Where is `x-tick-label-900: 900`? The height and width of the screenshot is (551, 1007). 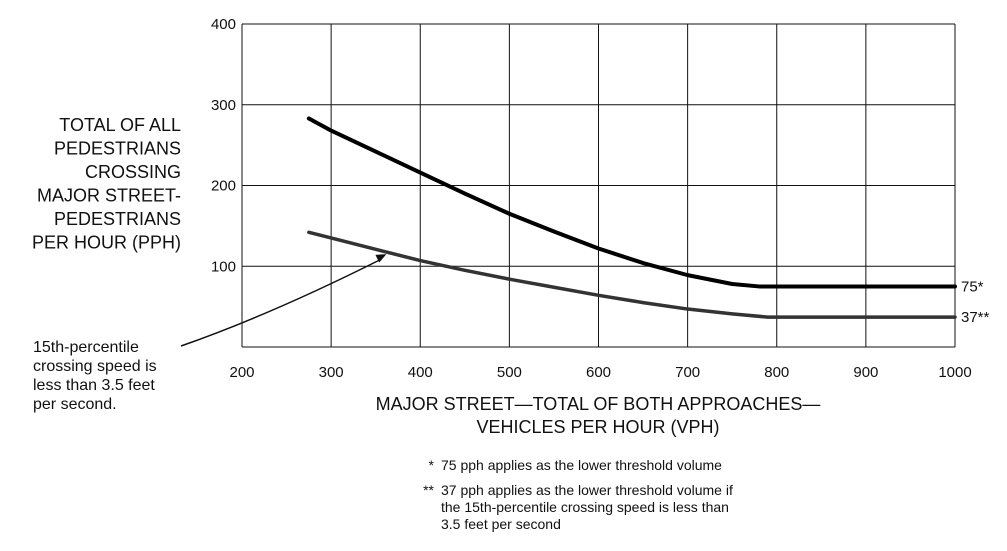 x-tick-label-900: 900 is located at coordinates (865, 372).